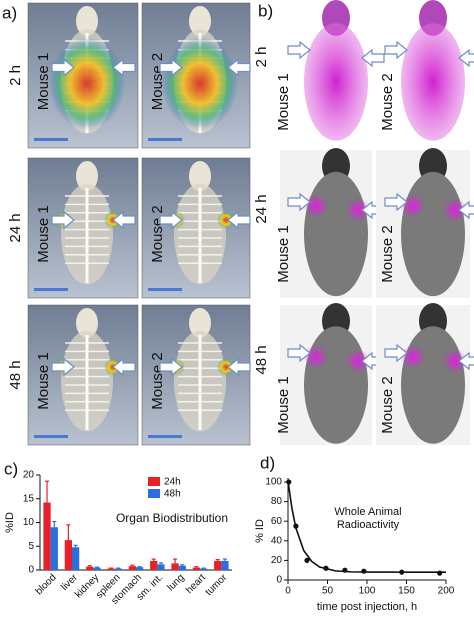  What do you see at coordinates (261, 57) in the screenshot?
I see `time-label: 2 h` at bounding box center [261, 57].